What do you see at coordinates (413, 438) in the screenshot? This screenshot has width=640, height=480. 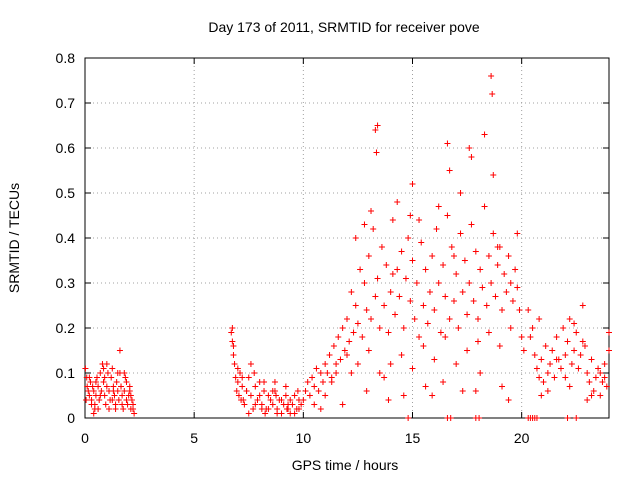 I see `x-tick-label: 15` at bounding box center [413, 438].